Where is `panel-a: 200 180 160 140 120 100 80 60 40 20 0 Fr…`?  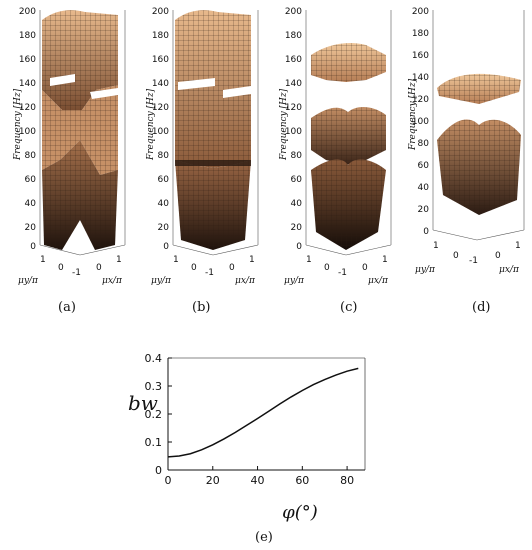 panel-a: 200 180 160 140 120 100 80 60 40 20 0 Fr… is located at coordinates (66, 150).